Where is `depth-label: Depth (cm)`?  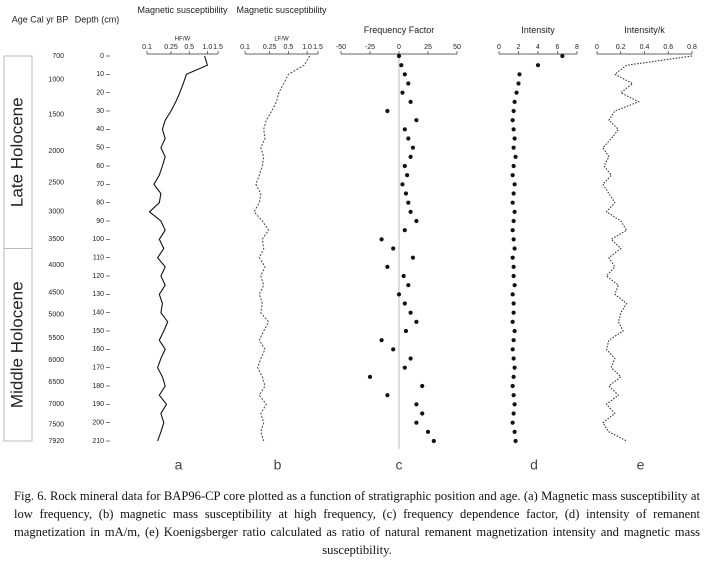
depth-label: Depth (cm) is located at coordinates (97, 19).